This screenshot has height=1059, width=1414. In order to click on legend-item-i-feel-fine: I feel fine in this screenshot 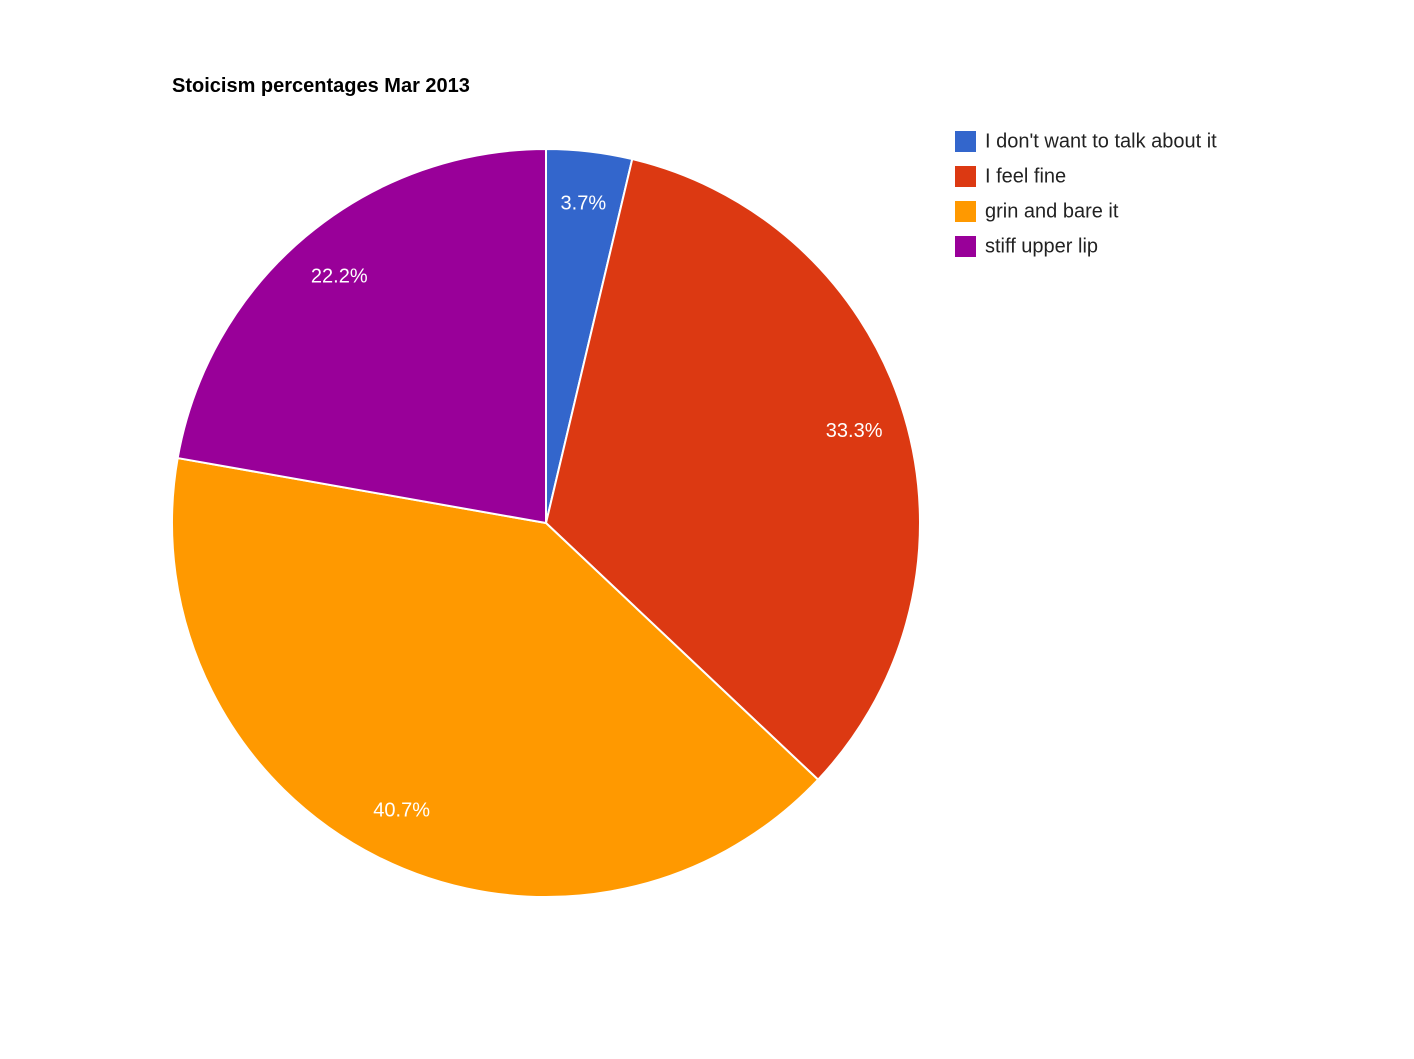, I will do `click(1010, 177)`.